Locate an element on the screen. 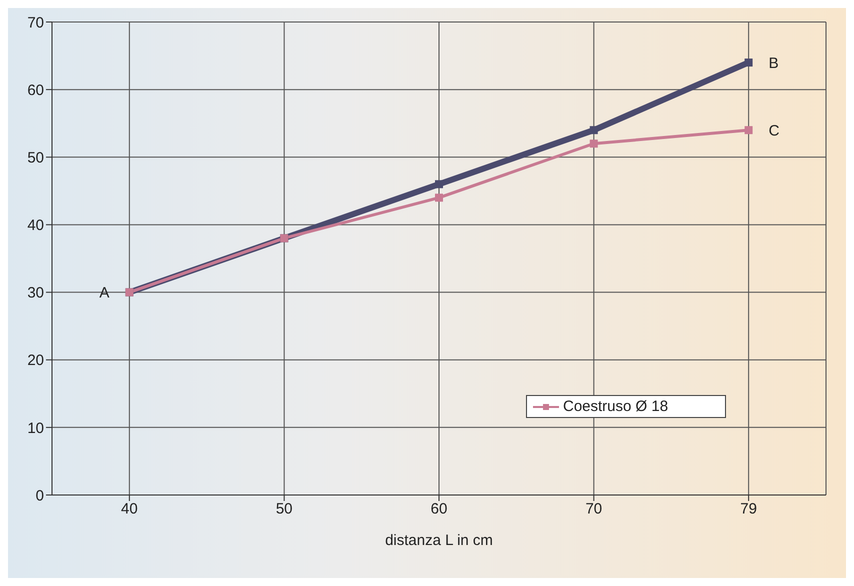 The width and height of the screenshot is (854, 586). y-tick-label: 30 is located at coordinates (35, 293).